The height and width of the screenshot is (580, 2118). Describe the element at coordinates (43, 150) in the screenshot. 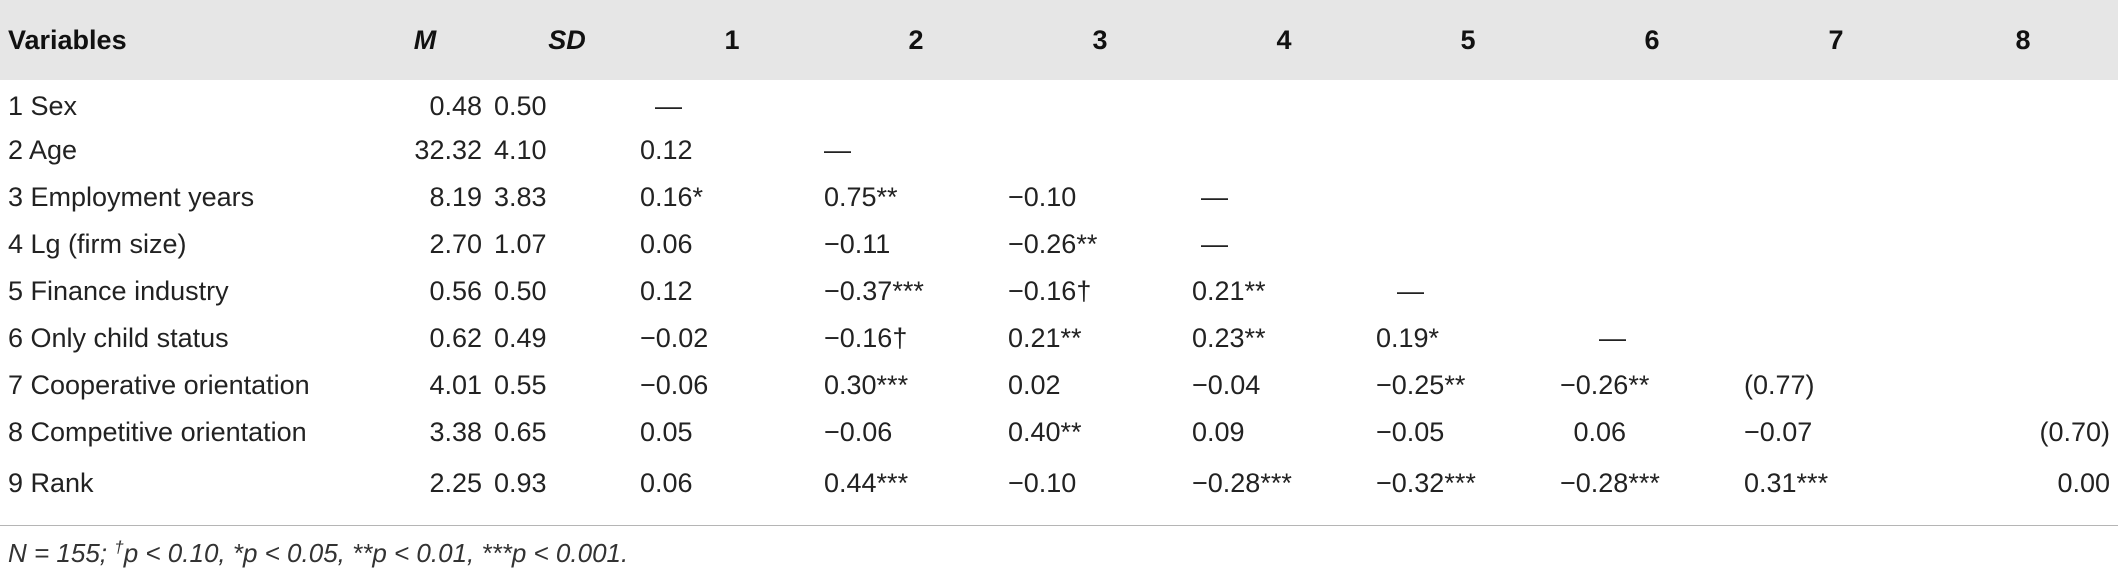

I see `row-label: 2 Age` at that location.